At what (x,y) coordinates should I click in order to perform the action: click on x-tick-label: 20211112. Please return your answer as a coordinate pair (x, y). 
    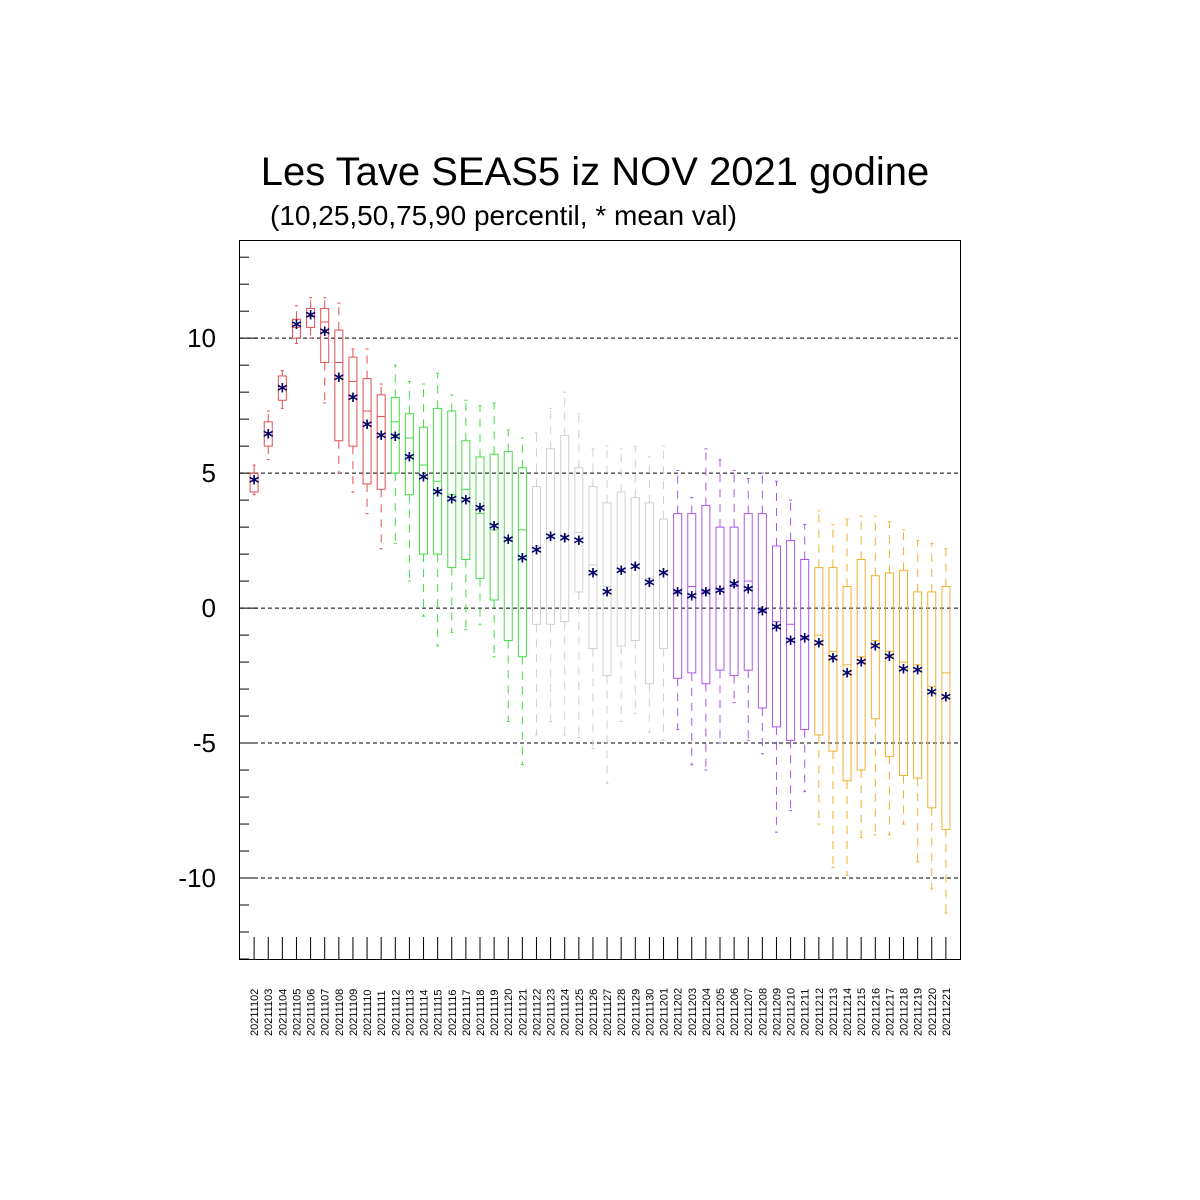
    Looking at the image, I should click on (396, 1013).